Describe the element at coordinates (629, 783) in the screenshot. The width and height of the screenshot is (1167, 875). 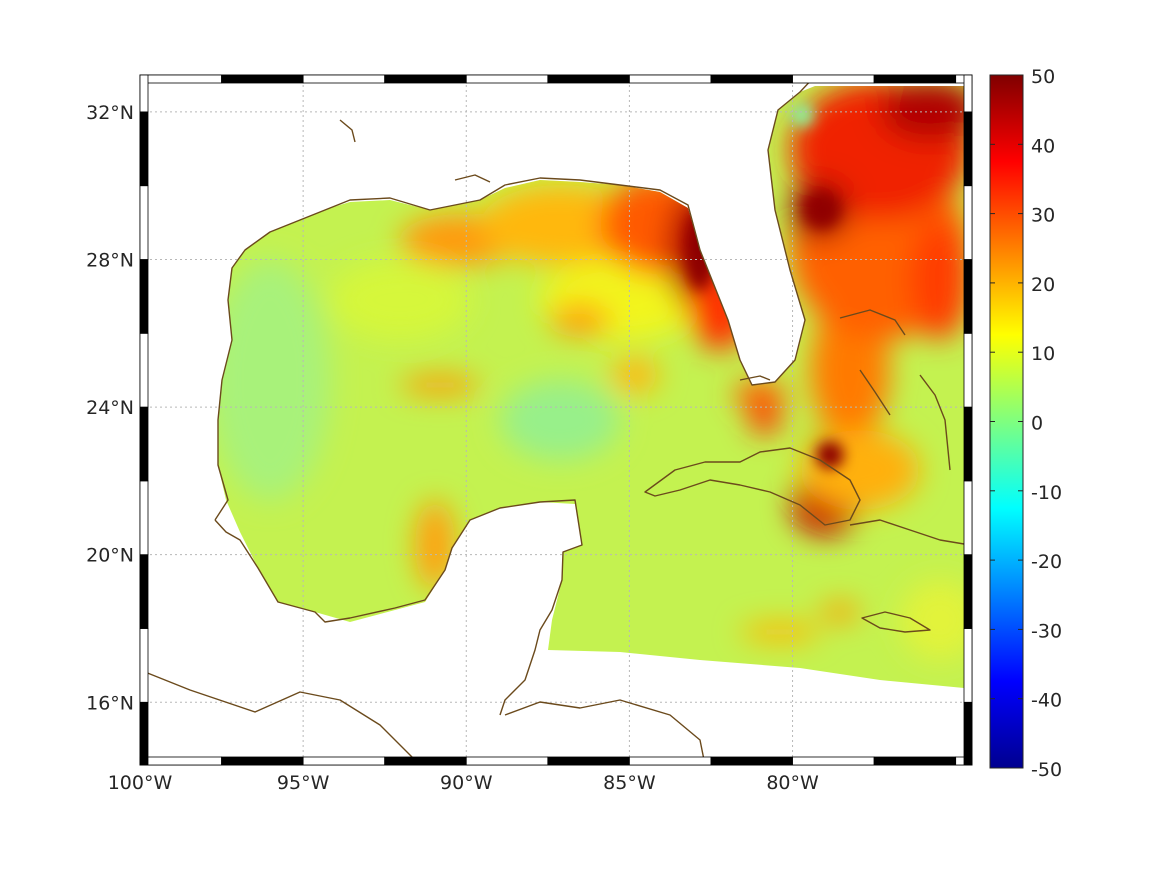
I see `lon-tick-label-85w: 85°W` at that location.